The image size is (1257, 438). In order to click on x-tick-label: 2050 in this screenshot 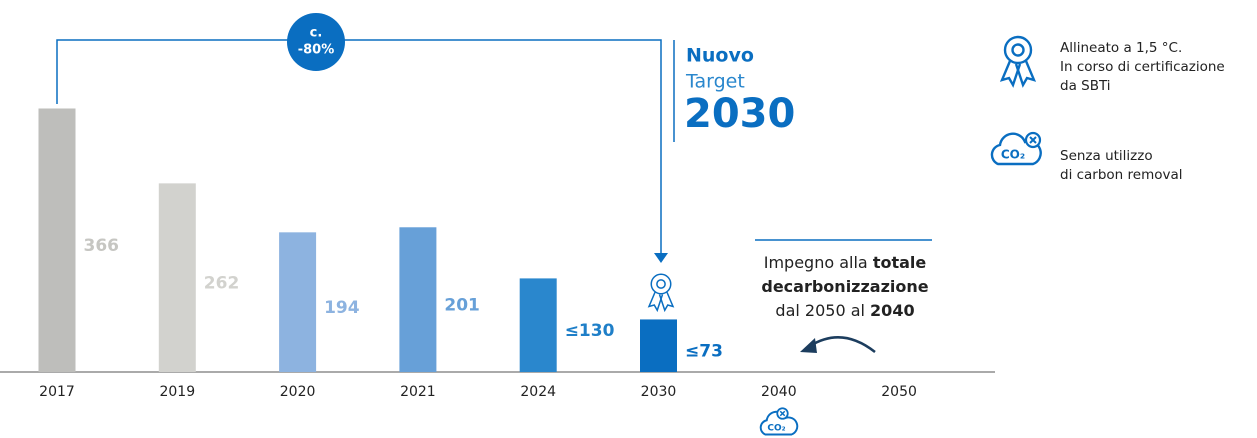, I will do `click(899, 392)`.